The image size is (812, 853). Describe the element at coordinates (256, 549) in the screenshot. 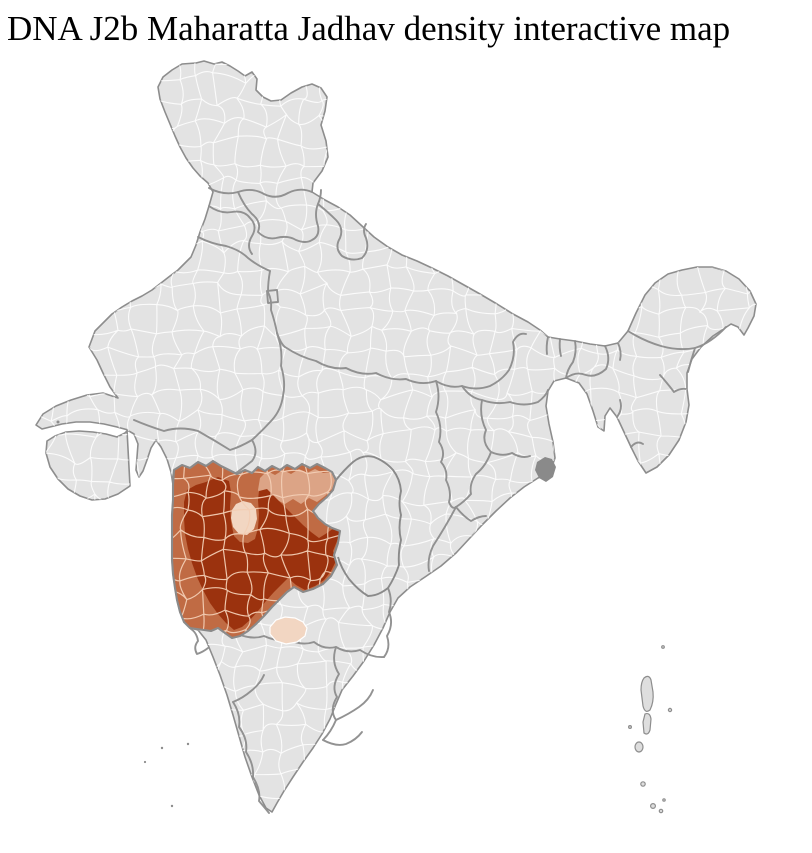

I see `maharashtra-state-border` at that location.